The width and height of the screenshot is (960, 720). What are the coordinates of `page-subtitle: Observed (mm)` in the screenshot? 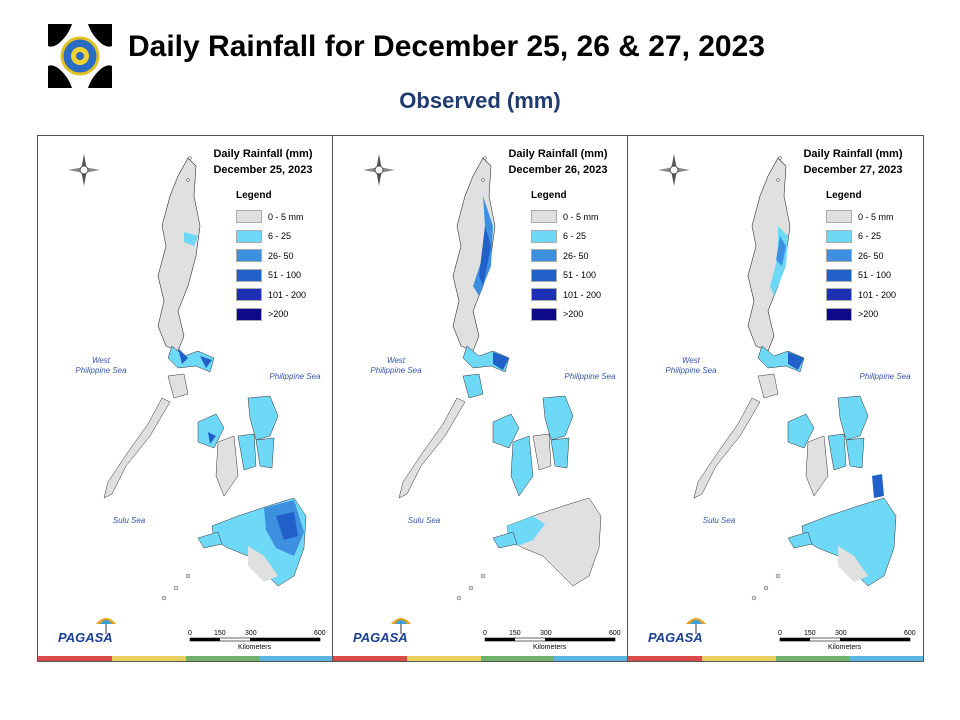 It's located at (480, 100).